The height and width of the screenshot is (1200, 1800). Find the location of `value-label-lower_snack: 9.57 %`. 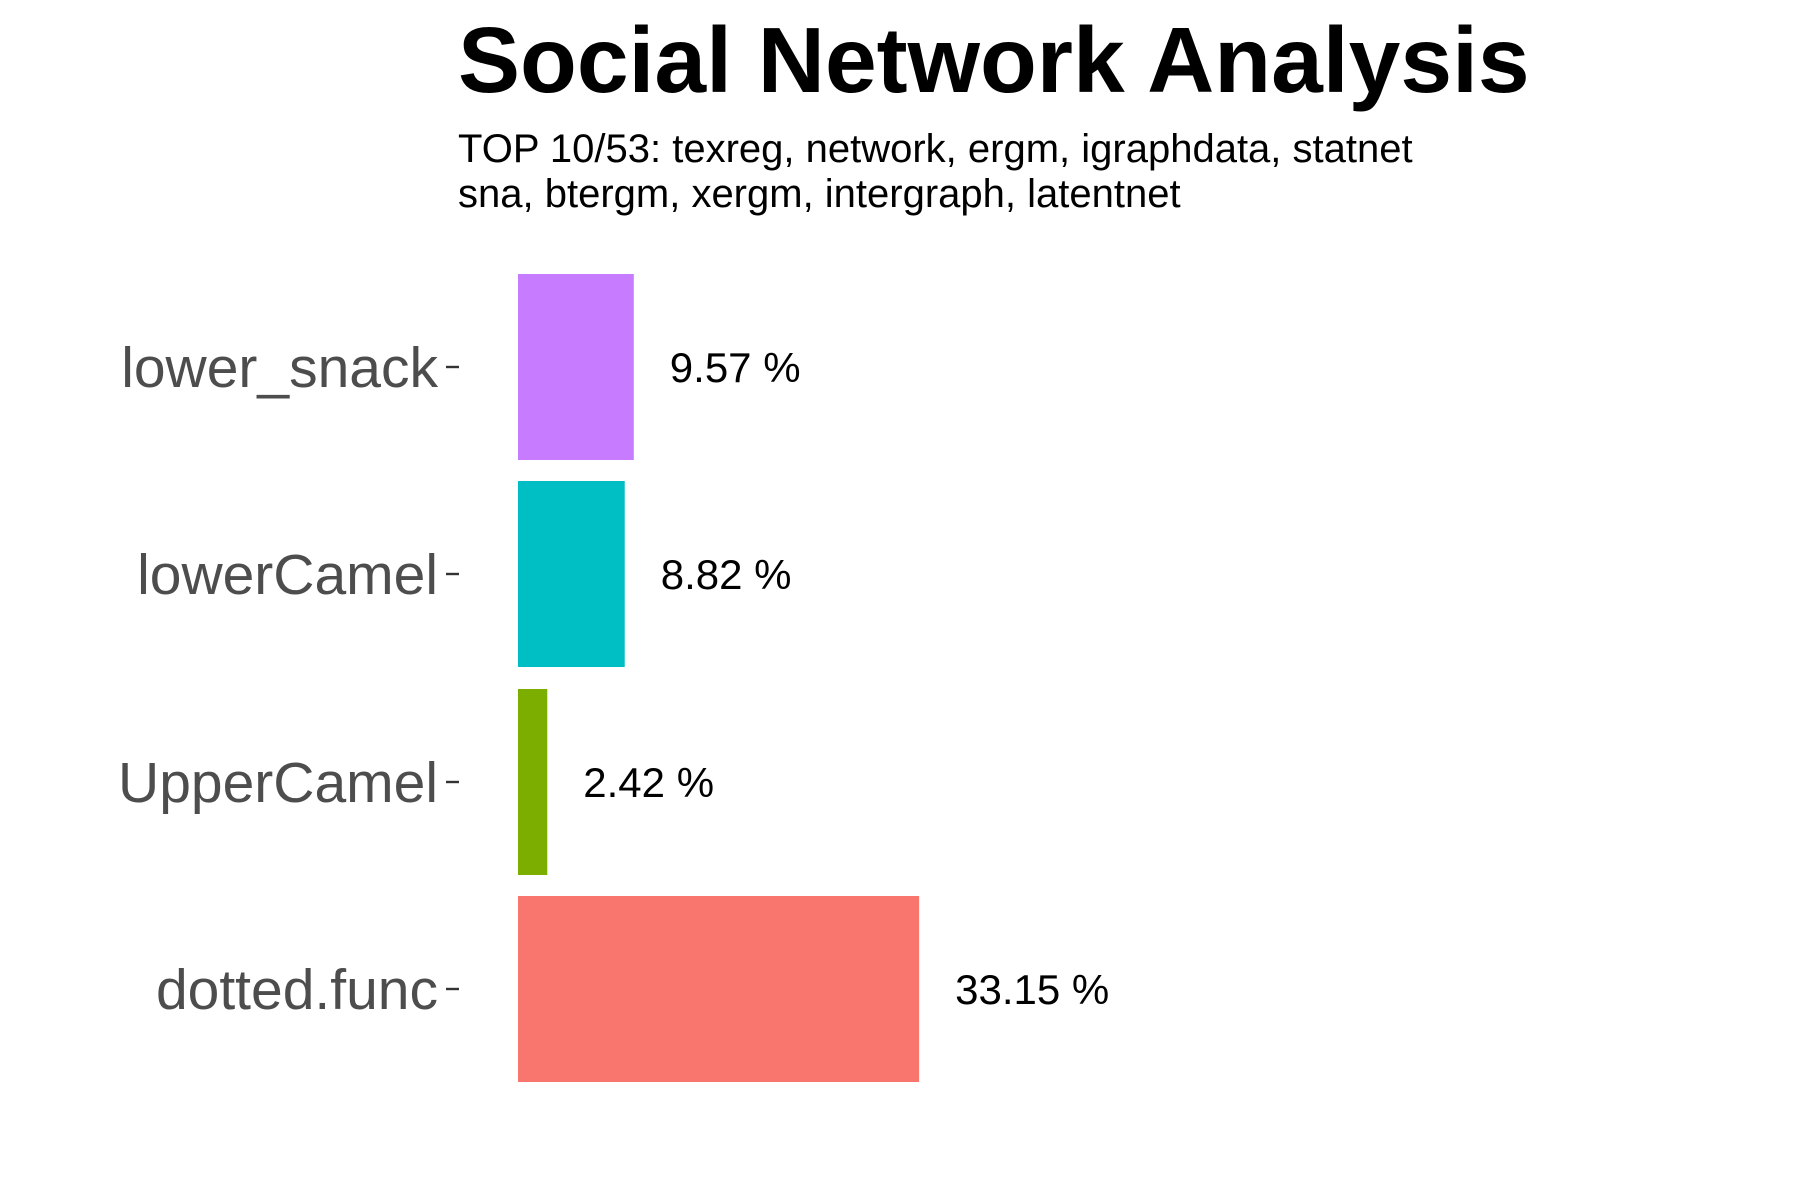

value-label-lower_snack: 9.57 % is located at coordinates (735, 367).